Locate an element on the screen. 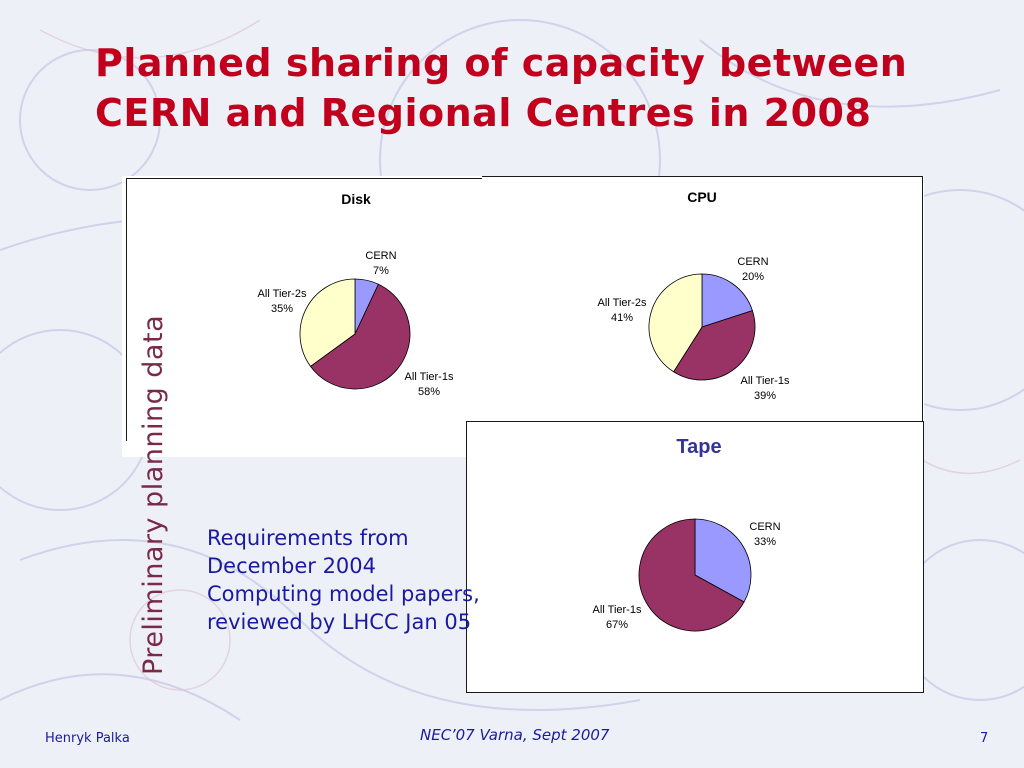 This screenshot has height=768, width=1024. slice-value-label: 58% is located at coordinates (429, 392).